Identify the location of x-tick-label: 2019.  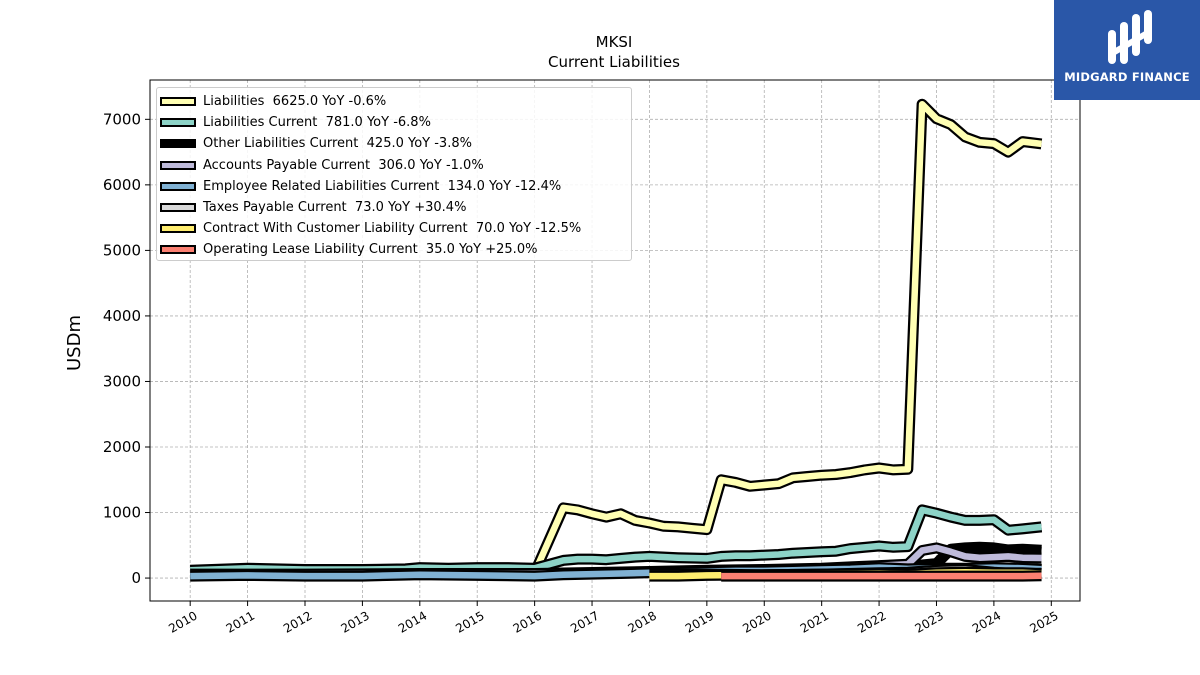
(699, 621).